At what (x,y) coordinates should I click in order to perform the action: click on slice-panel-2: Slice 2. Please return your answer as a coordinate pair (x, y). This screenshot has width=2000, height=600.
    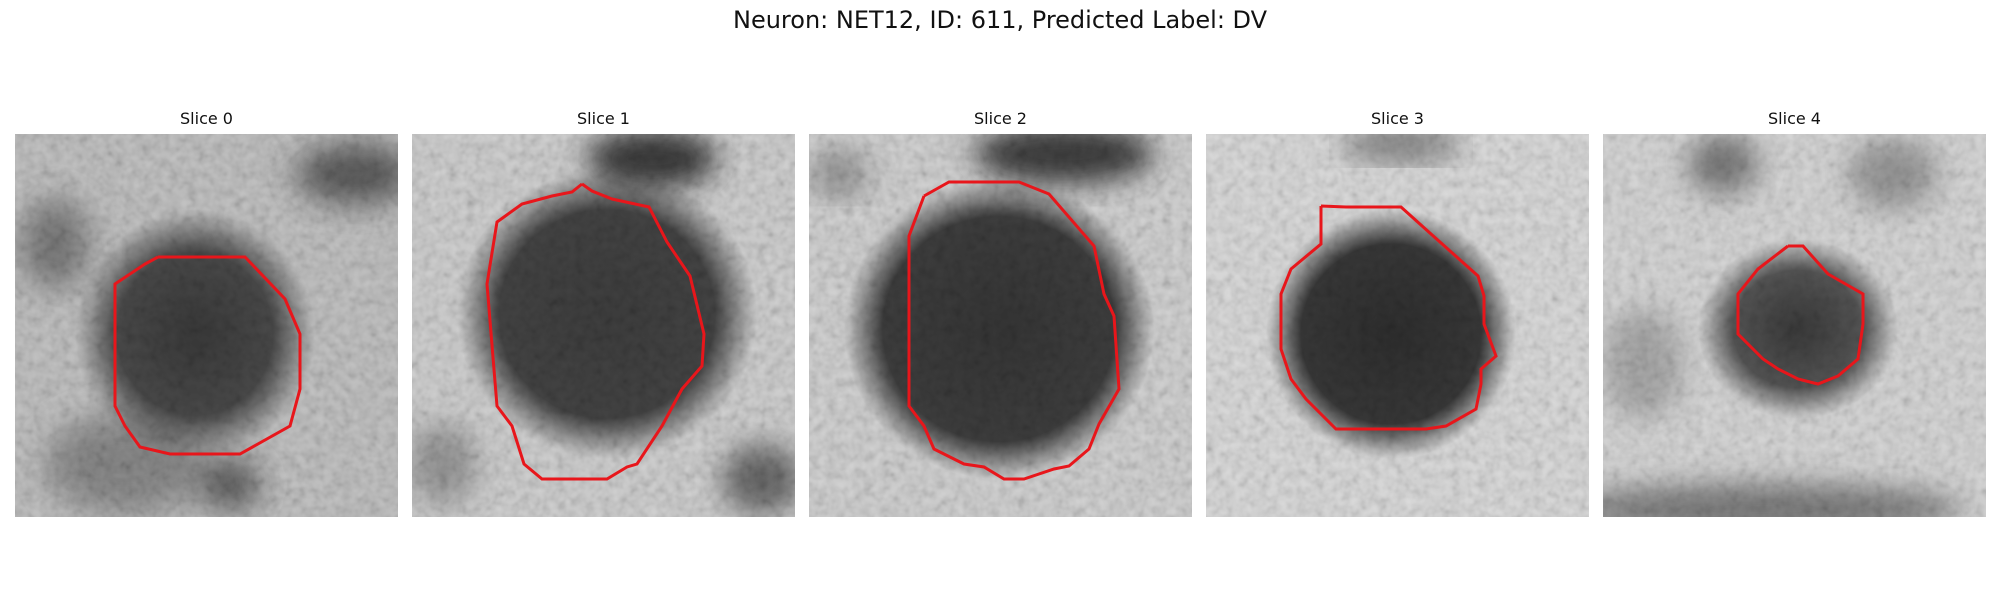
    Looking at the image, I should click on (1000, 312).